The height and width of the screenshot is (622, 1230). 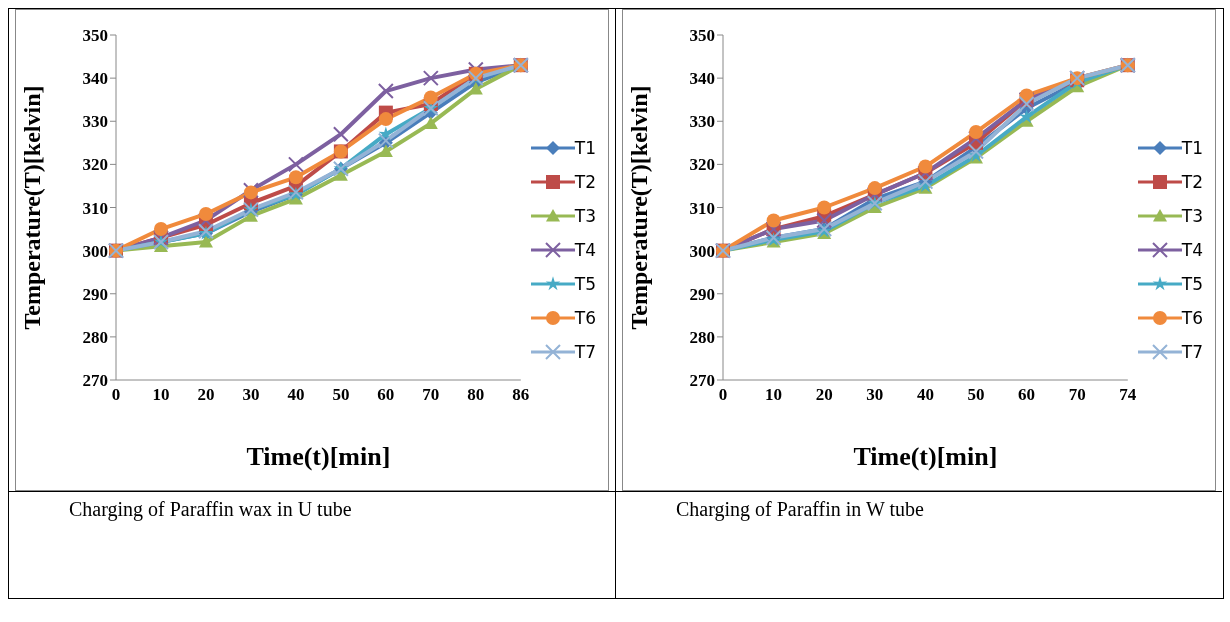 What do you see at coordinates (521, 395) in the screenshot?
I see `x-tick-label: 86` at bounding box center [521, 395].